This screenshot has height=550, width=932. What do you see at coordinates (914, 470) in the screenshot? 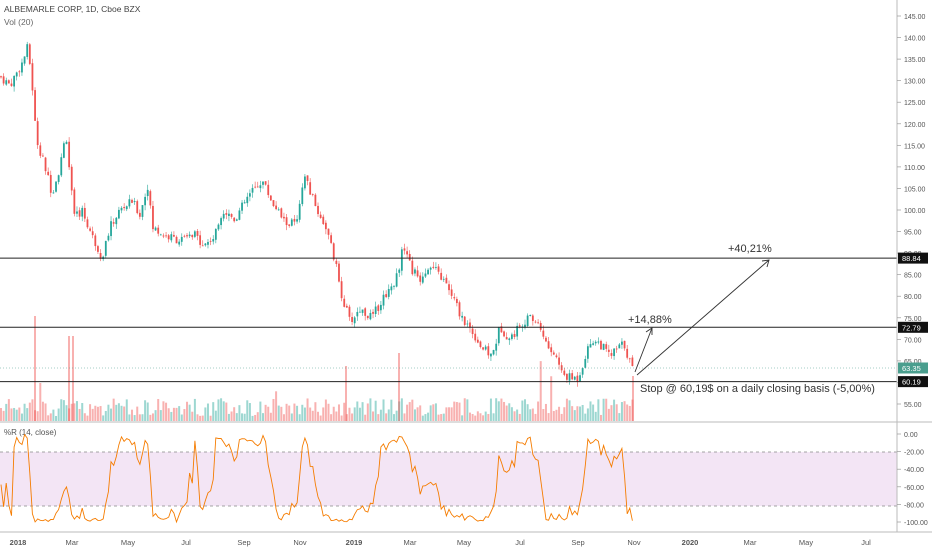
I see `wr-tick-label: -40.00` at bounding box center [914, 470].